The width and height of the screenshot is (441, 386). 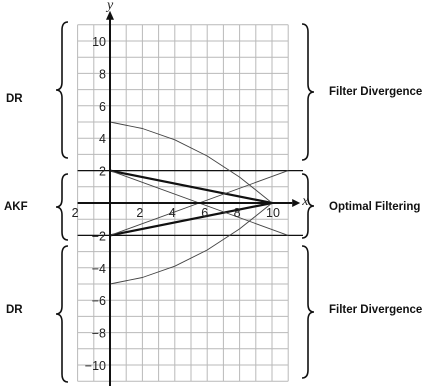 I want to click on brace-left-top, so click(x=62, y=90).